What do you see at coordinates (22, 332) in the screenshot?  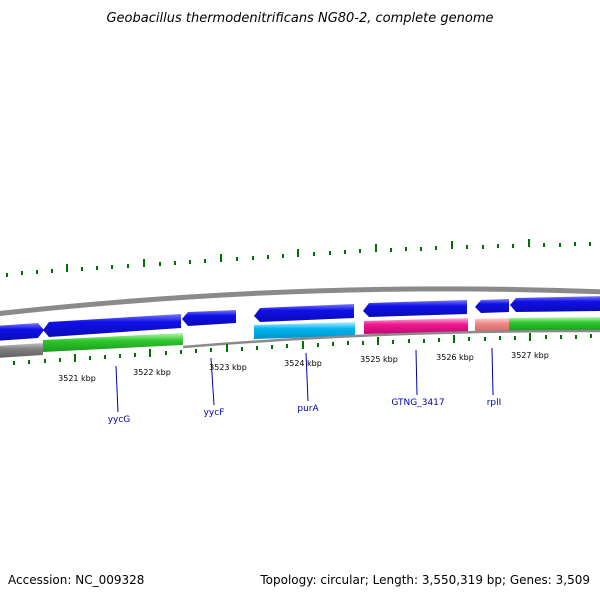 I see `gene-arrow` at bounding box center [22, 332].